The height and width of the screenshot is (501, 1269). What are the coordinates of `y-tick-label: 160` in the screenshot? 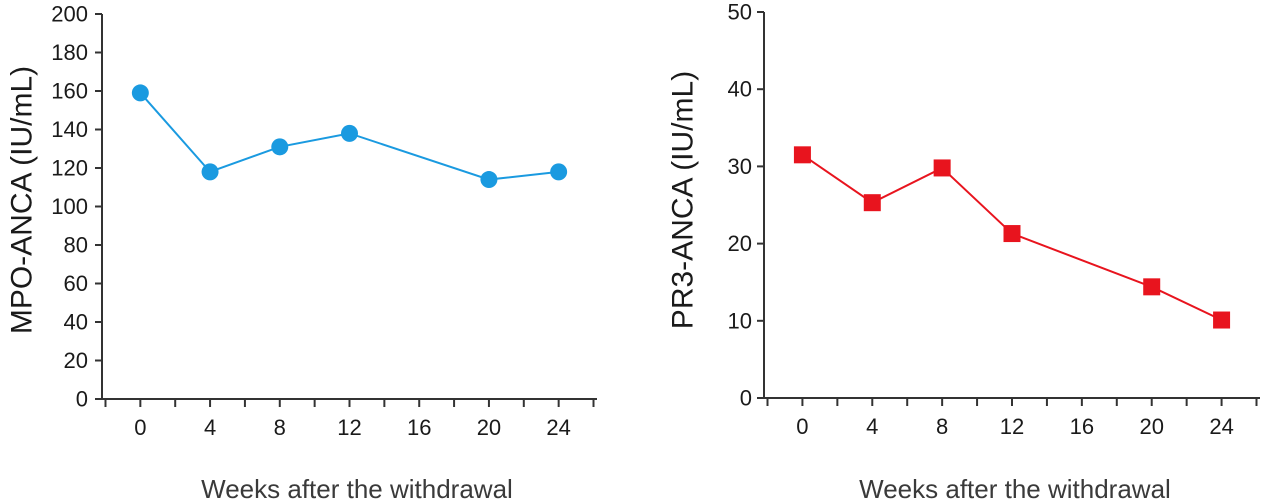 It's located at (69, 91).